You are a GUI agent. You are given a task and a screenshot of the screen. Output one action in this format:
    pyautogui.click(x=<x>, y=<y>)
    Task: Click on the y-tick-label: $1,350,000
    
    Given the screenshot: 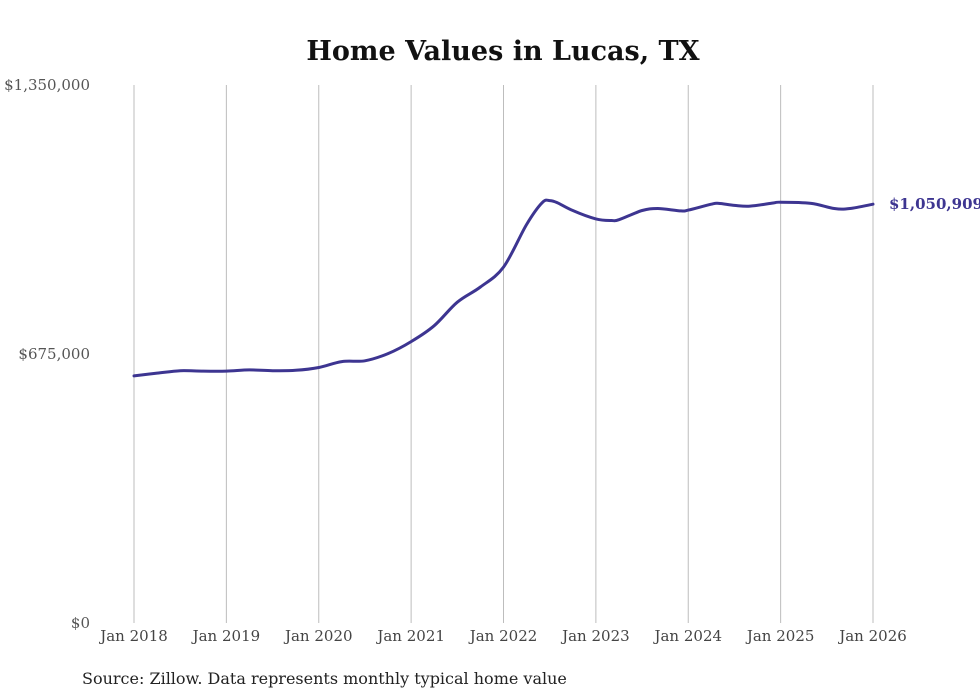 What is the action you would take?
    pyautogui.click(x=47, y=85)
    